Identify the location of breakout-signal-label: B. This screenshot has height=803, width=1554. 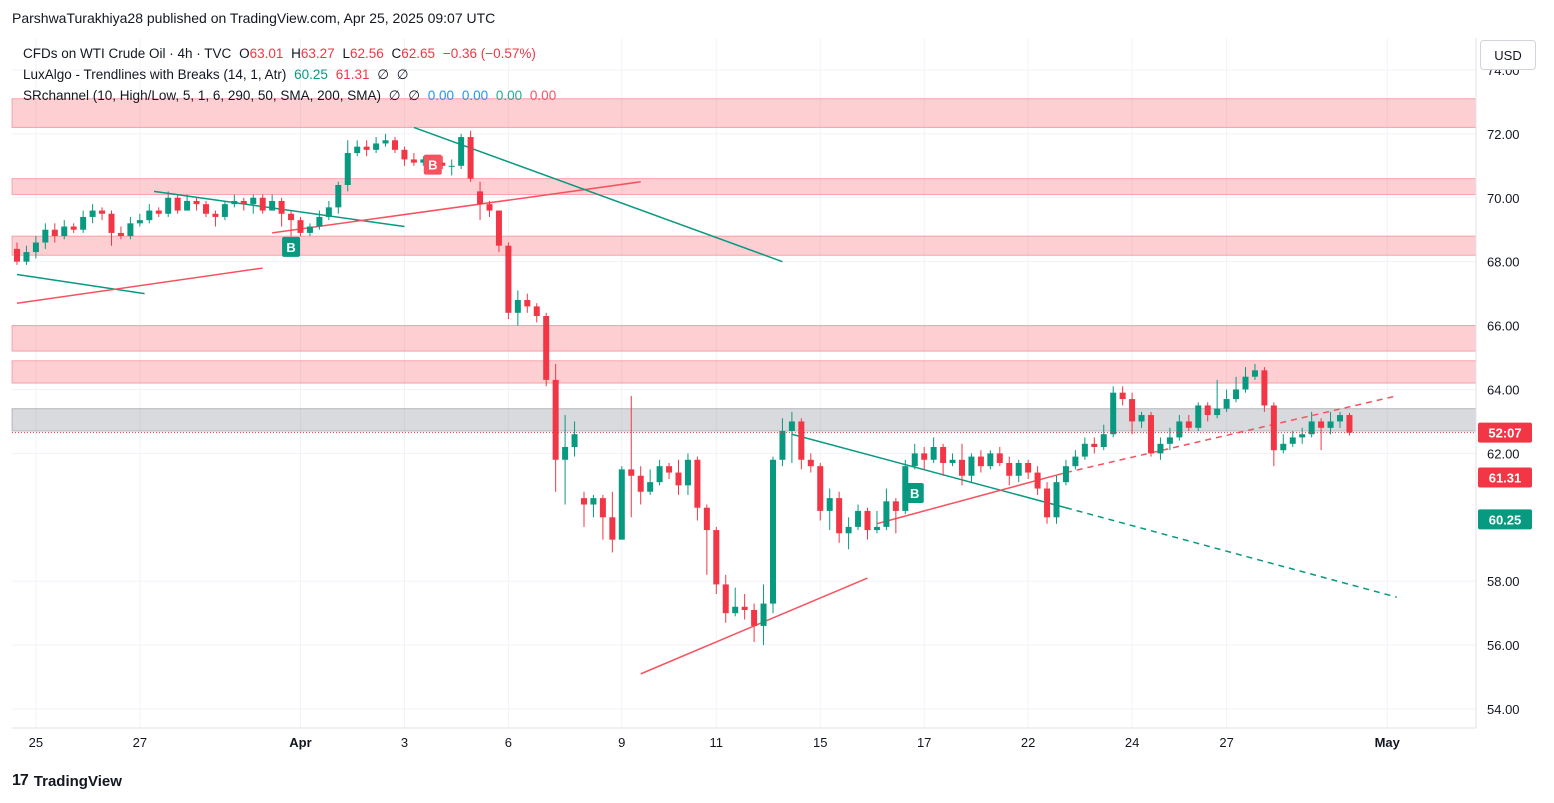
(432, 164).